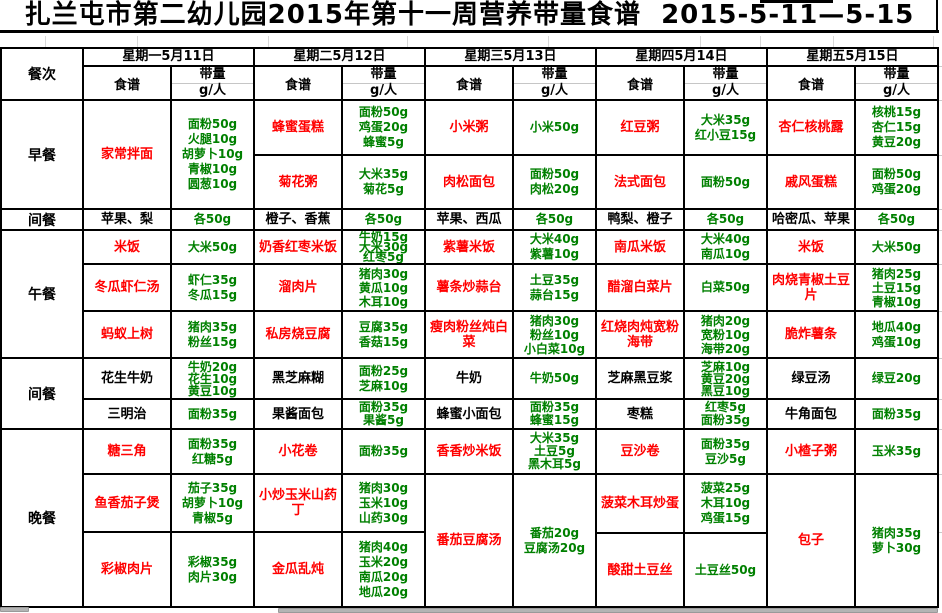 The height and width of the screenshot is (613, 942). What do you see at coordinates (511, 58) in the screenshot?
I see `day-header: 星期三5月13日` at bounding box center [511, 58].